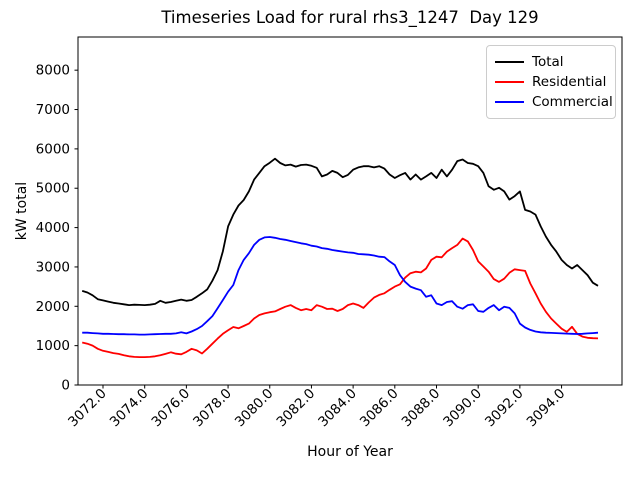 The width and height of the screenshot is (640, 480). I want to click on legend-item-commercial: Commercial, so click(554, 102).